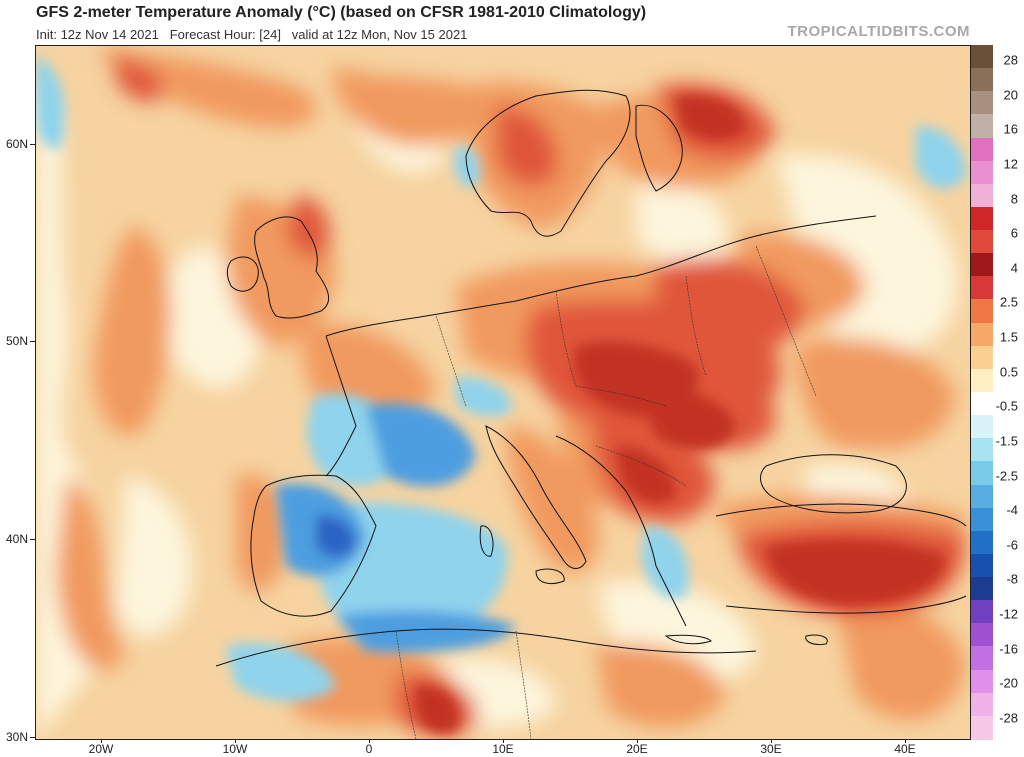  Describe the element at coordinates (1014, 233) in the screenshot. I see `colorbar-label: 6` at that location.